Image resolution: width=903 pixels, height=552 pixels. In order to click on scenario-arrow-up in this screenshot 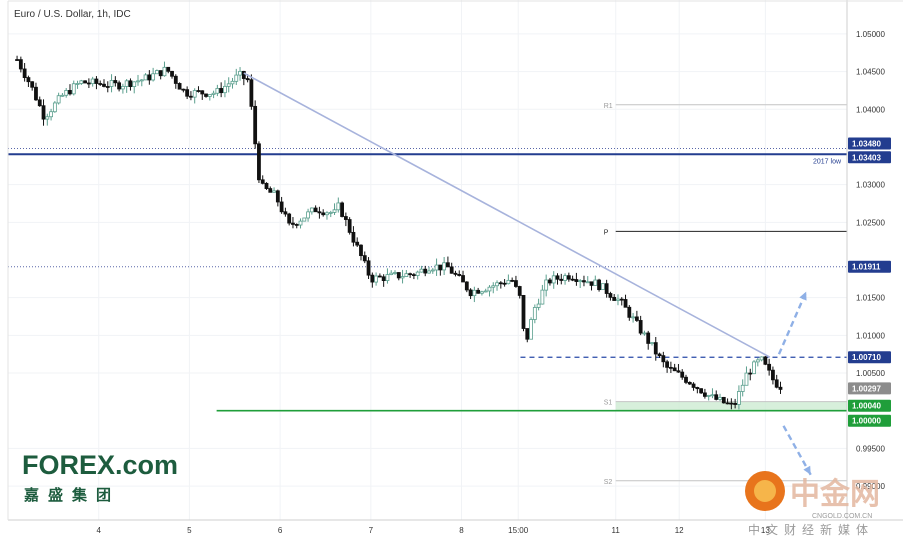, I will do `click(792, 323)`.